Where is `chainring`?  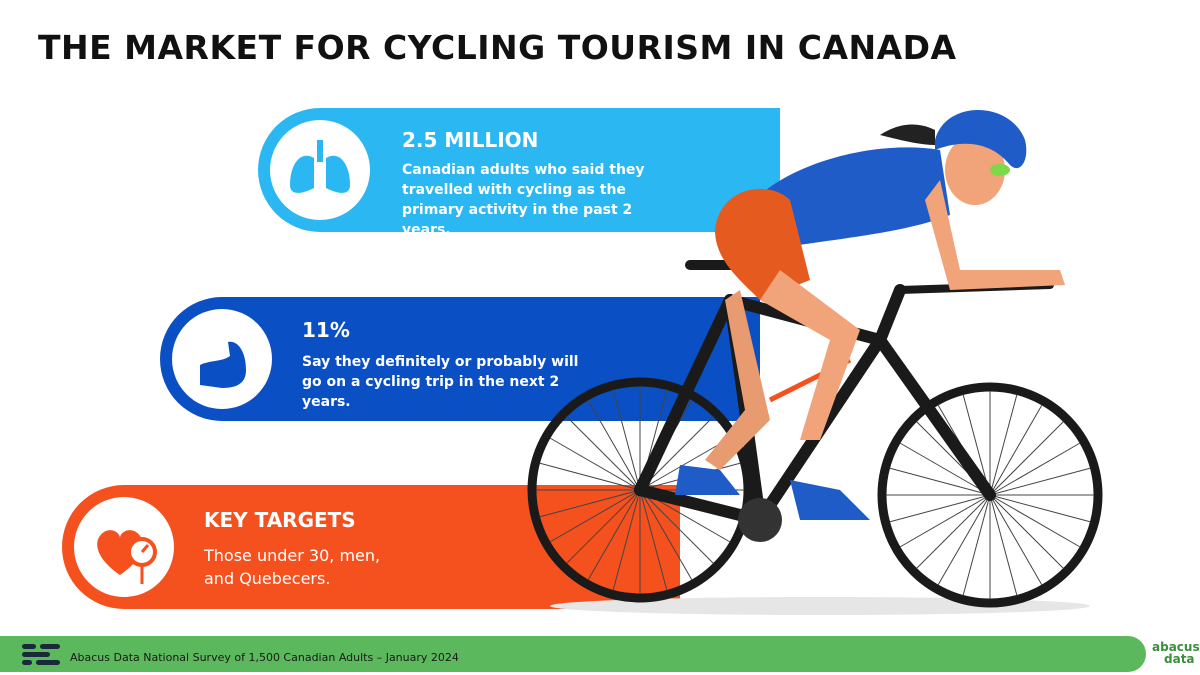
chainring is located at coordinates (760, 520).